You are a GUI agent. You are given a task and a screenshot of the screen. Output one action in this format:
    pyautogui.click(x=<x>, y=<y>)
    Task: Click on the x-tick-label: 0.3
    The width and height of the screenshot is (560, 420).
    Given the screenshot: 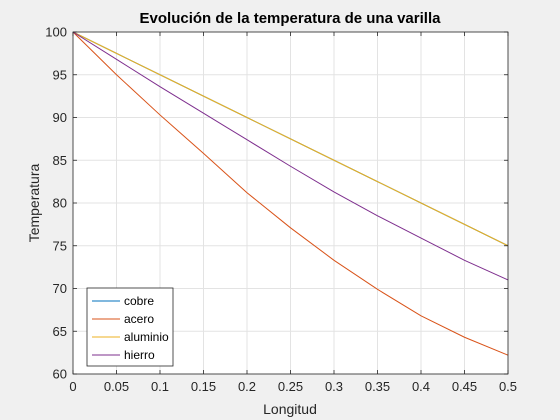 What is the action you would take?
    pyautogui.click(x=334, y=386)
    